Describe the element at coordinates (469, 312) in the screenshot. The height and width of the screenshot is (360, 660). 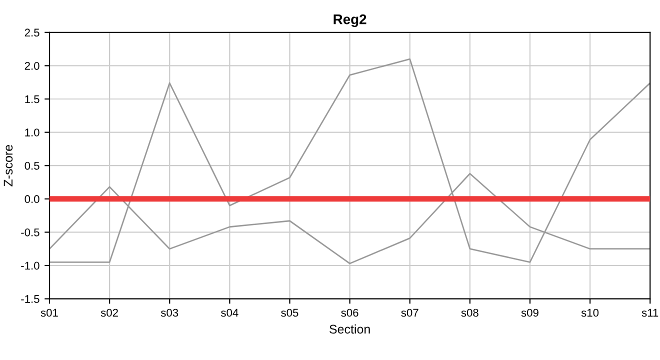
I see `x-tick-label: s08` at that location.